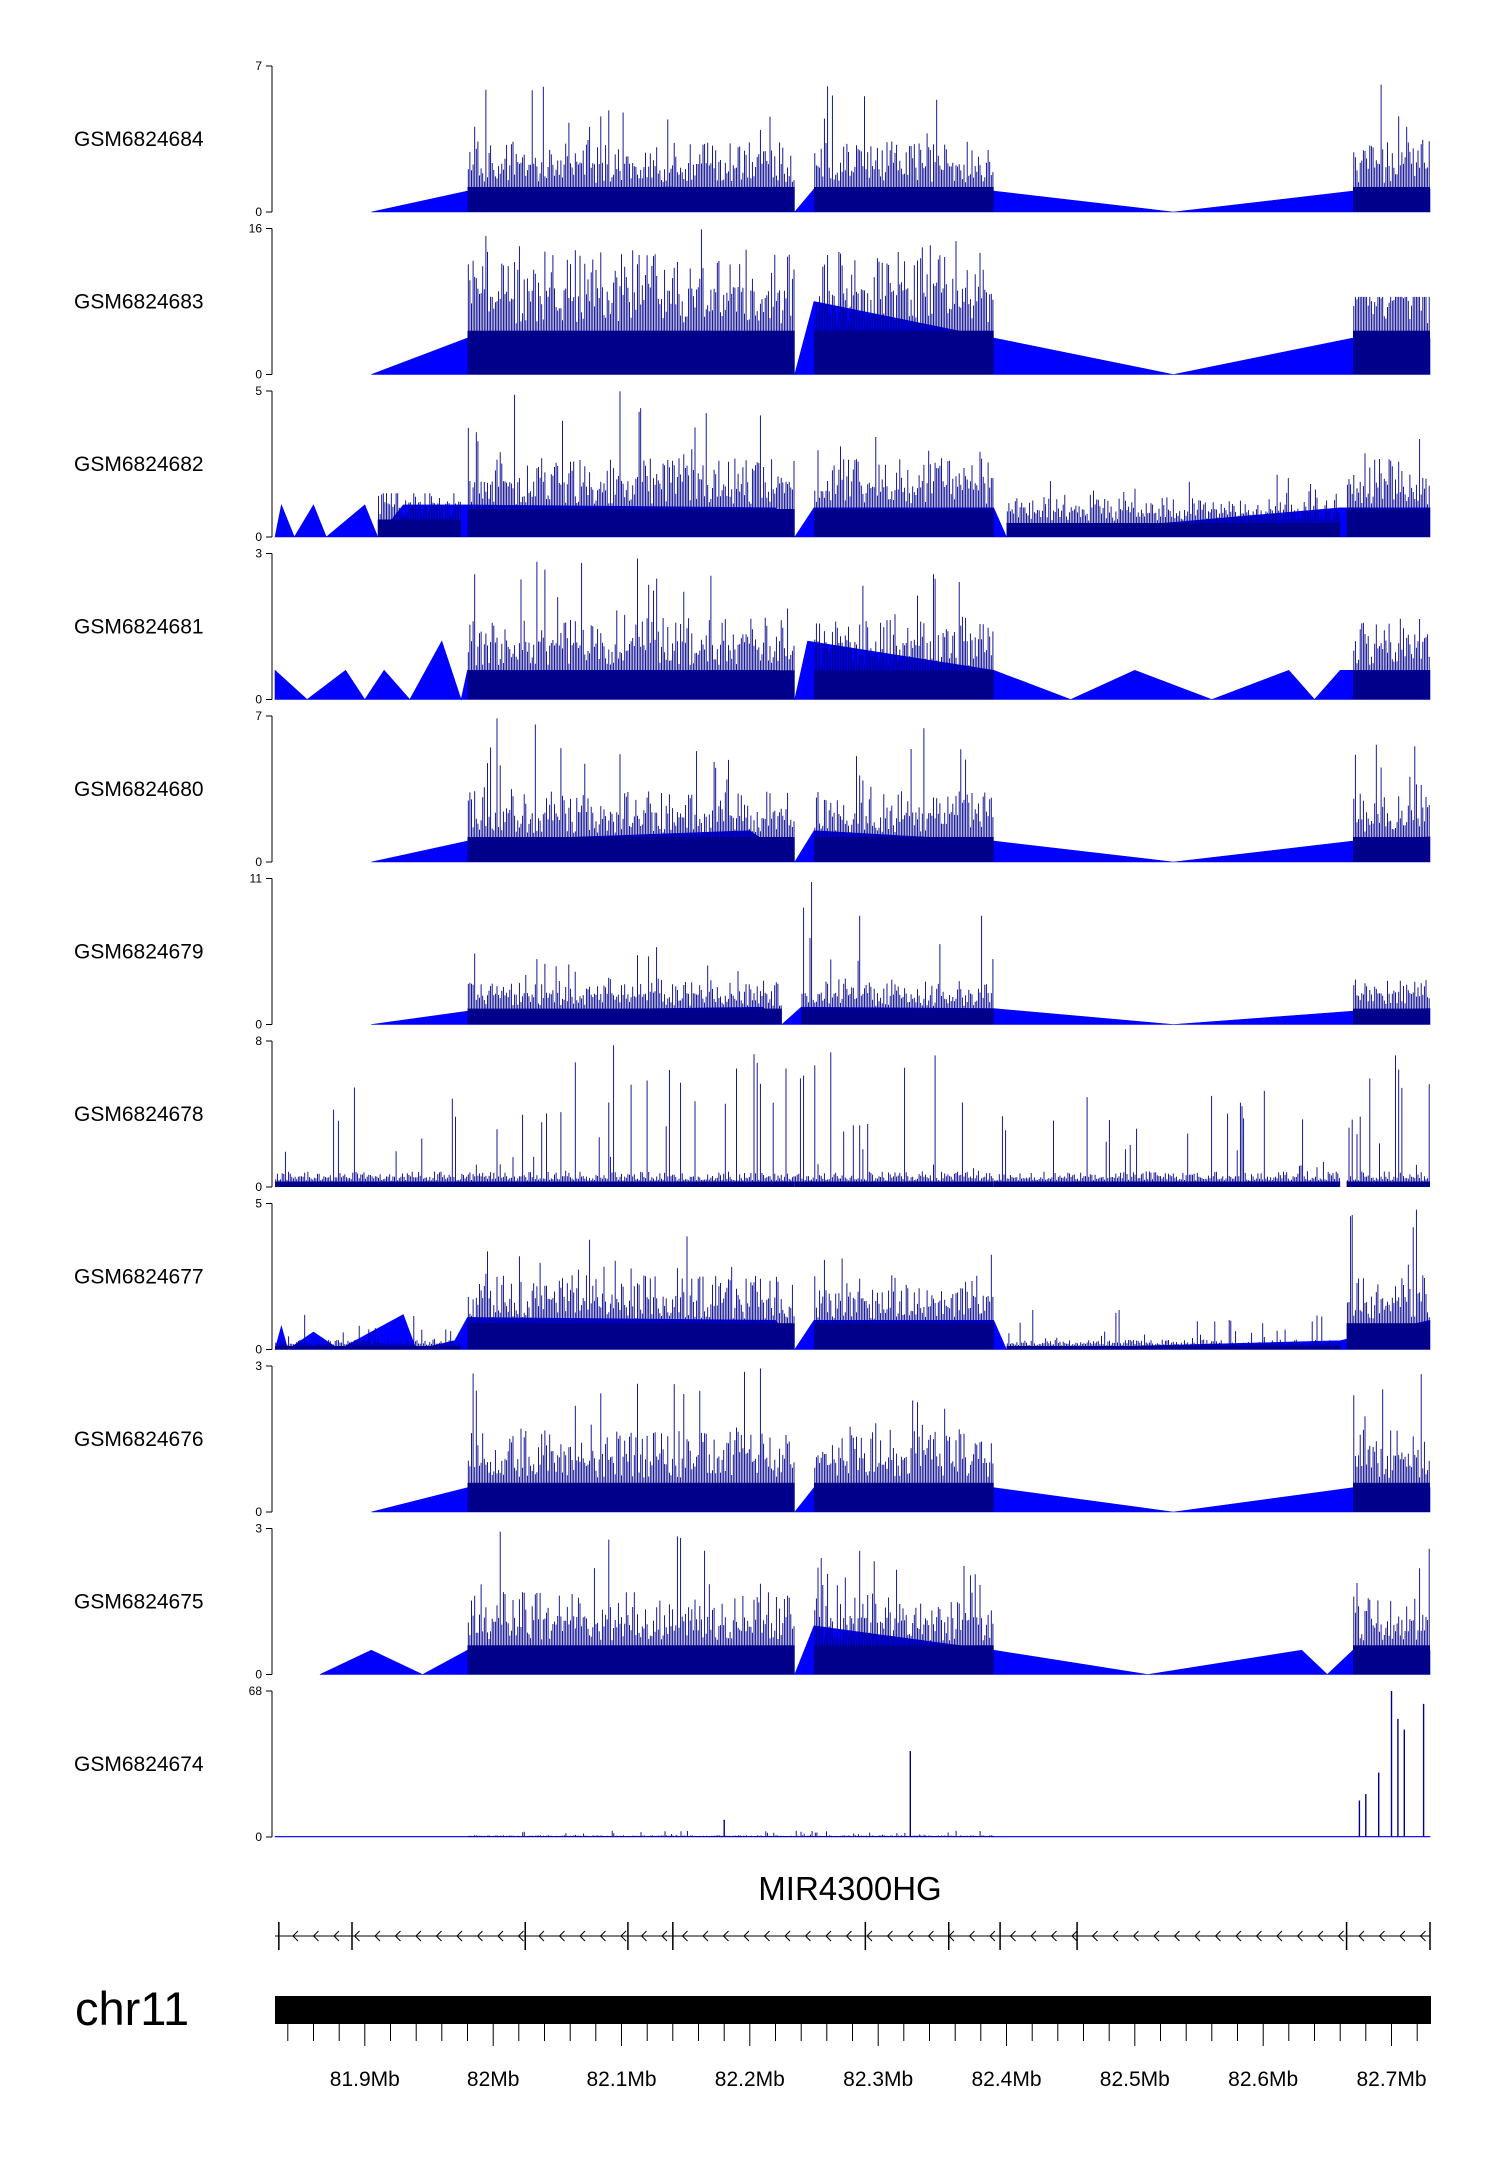 This screenshot has width=1500, height=2170. What do you see at coordinates (139, 789) in the screenshot?
I see `track-label: GSM6824680` at bounding box center [139, 789].